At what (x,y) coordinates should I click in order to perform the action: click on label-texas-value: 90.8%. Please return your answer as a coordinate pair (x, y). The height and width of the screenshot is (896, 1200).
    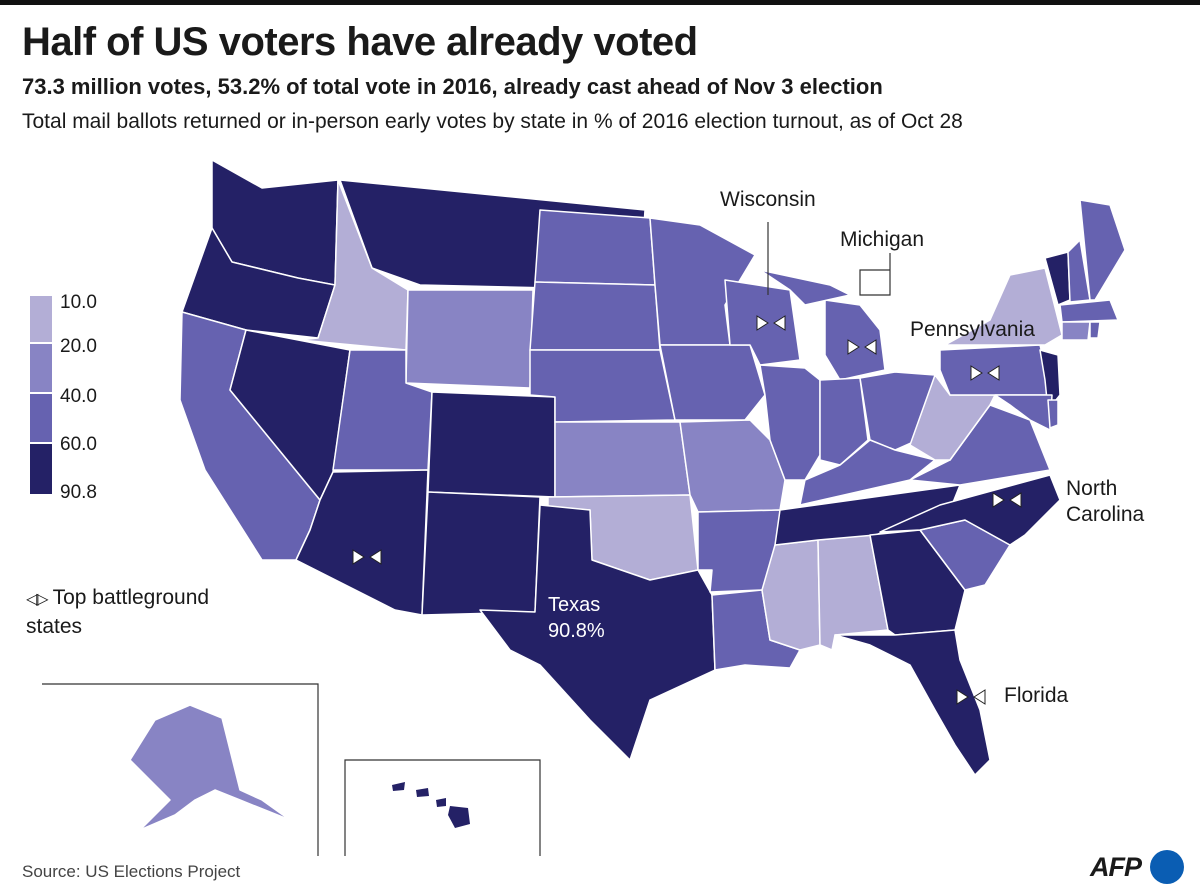
    Looking at the image, I should click on (576, 631).